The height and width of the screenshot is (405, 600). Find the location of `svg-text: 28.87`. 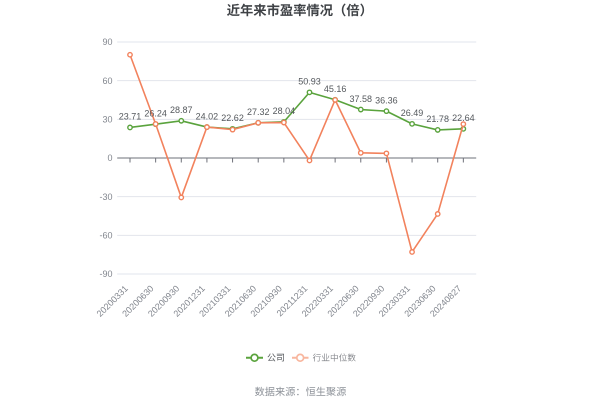

svg-text: 28.87 is located at coordinates (181, 110).